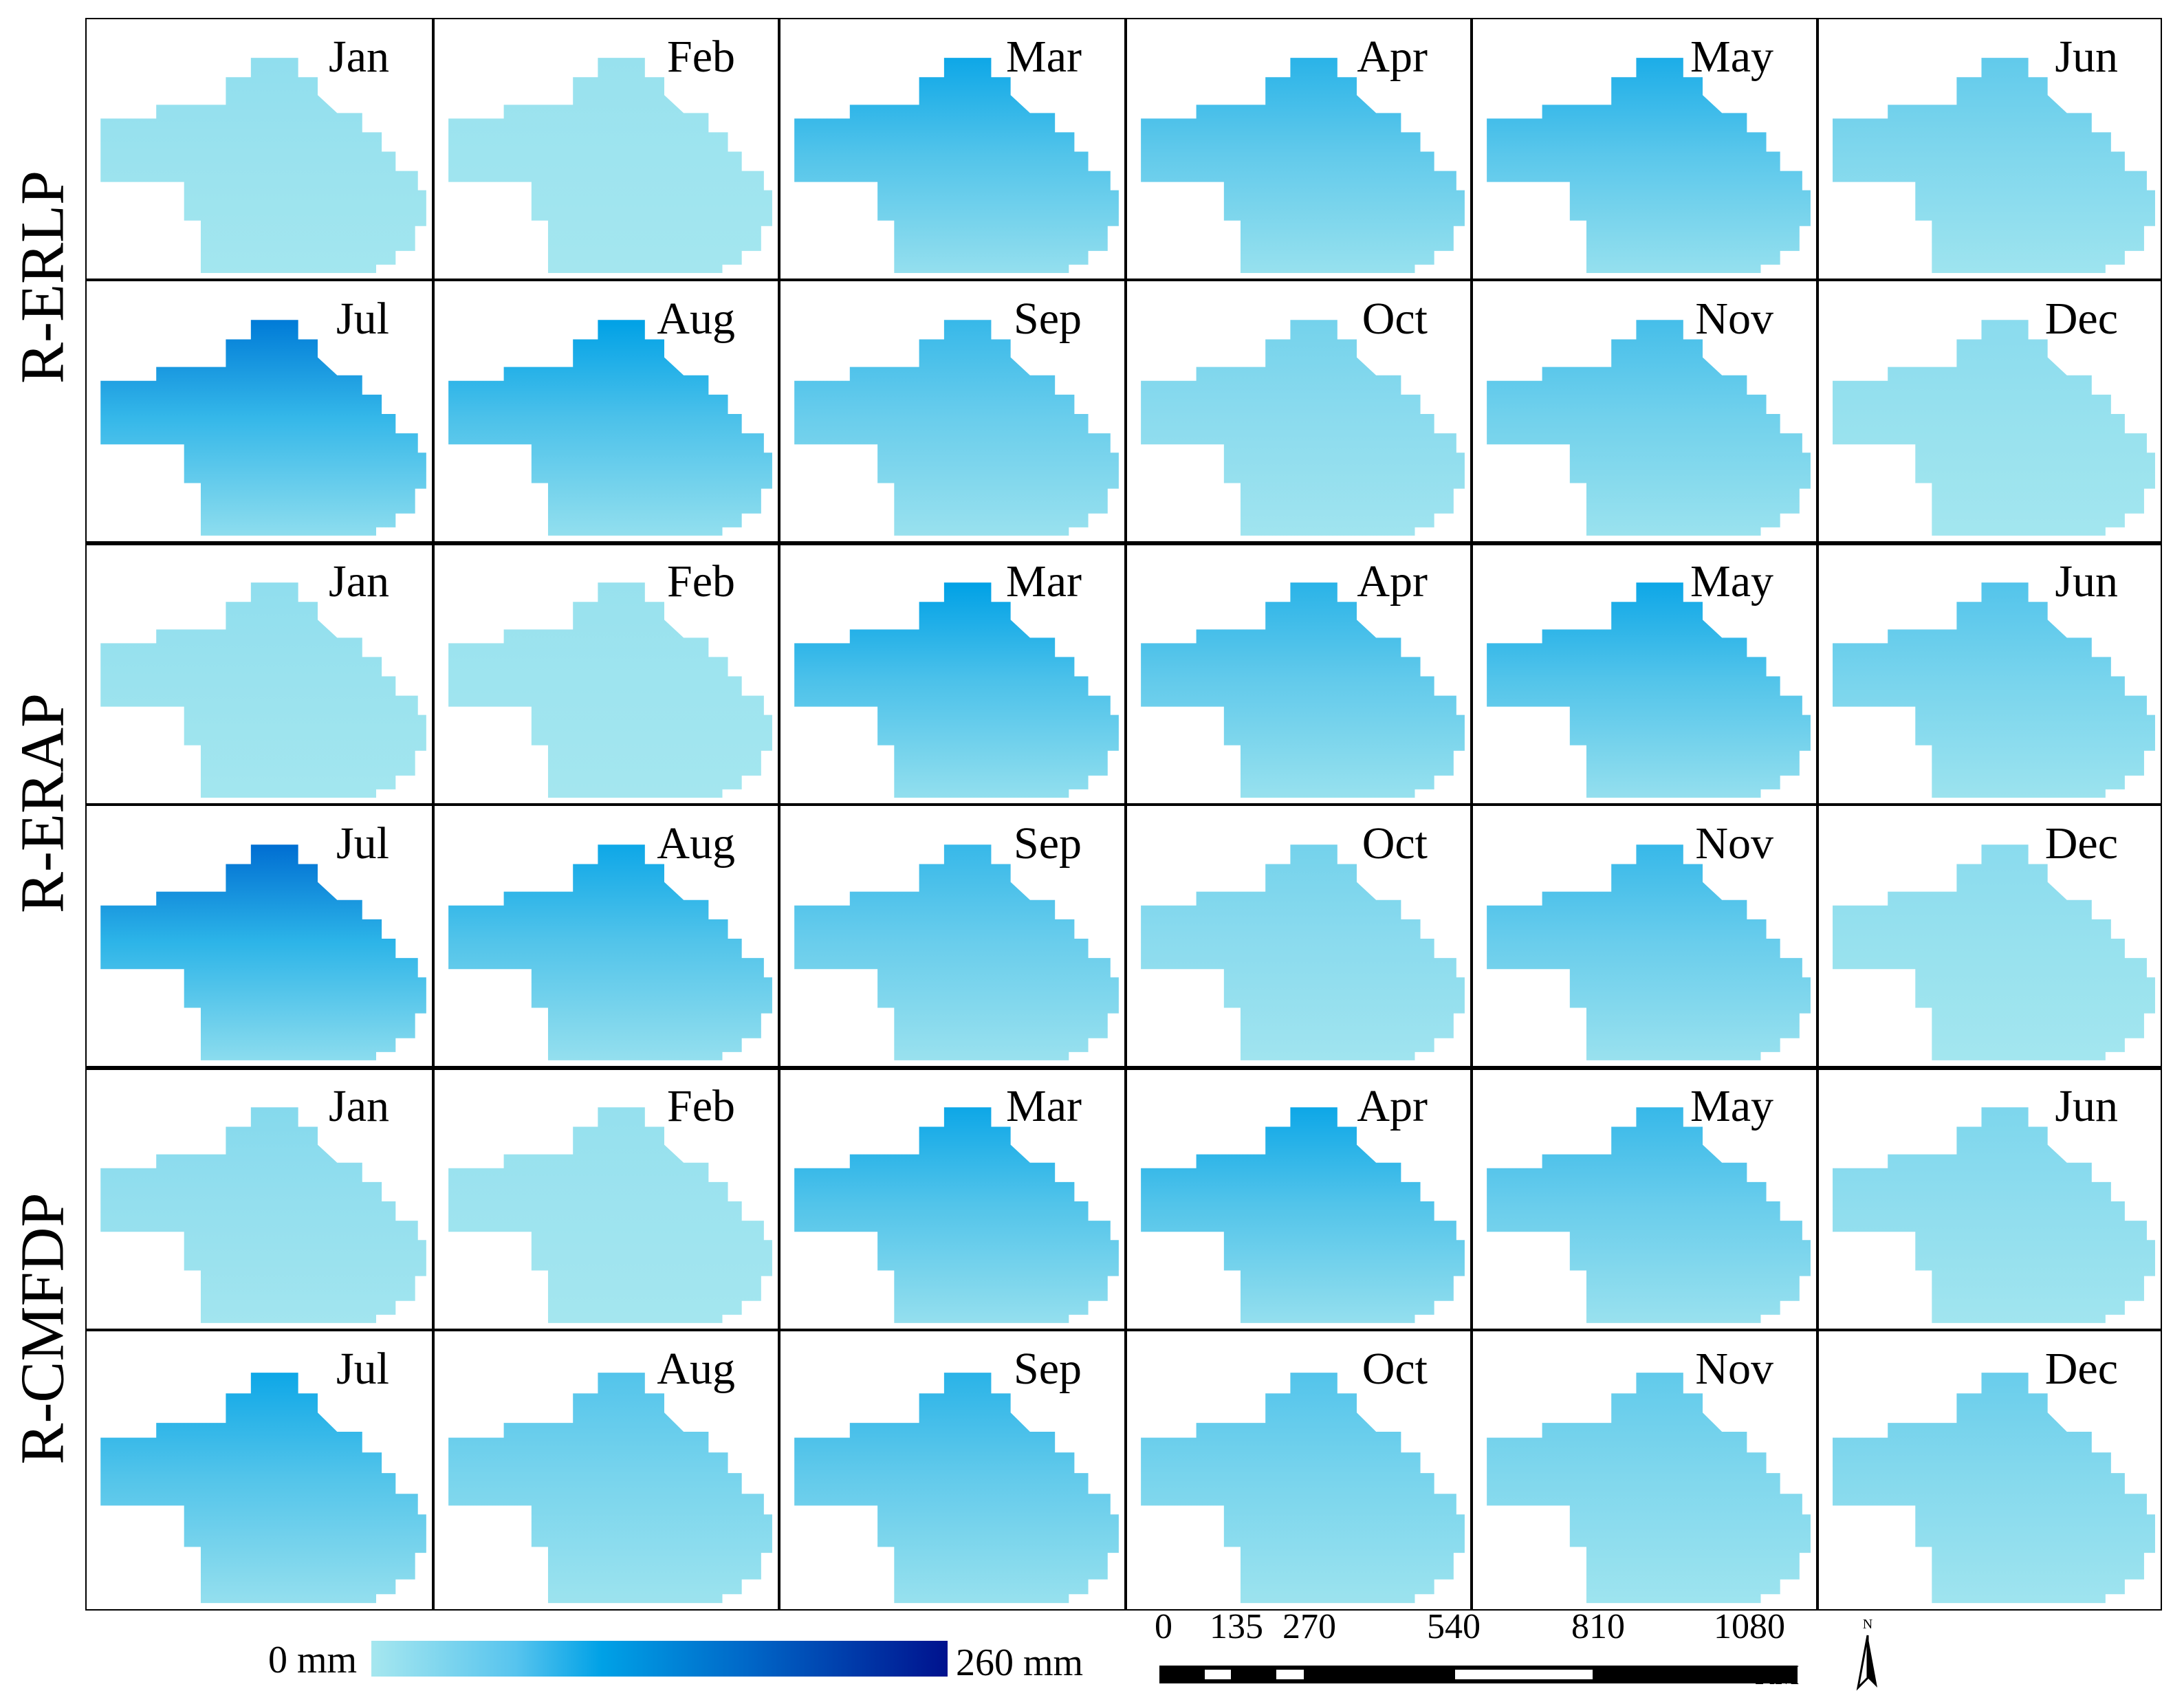 This screenshot has height=1702, width=2184. I want to click on map-panel-r-cmfdp-may: May, so click(1644, 1198).